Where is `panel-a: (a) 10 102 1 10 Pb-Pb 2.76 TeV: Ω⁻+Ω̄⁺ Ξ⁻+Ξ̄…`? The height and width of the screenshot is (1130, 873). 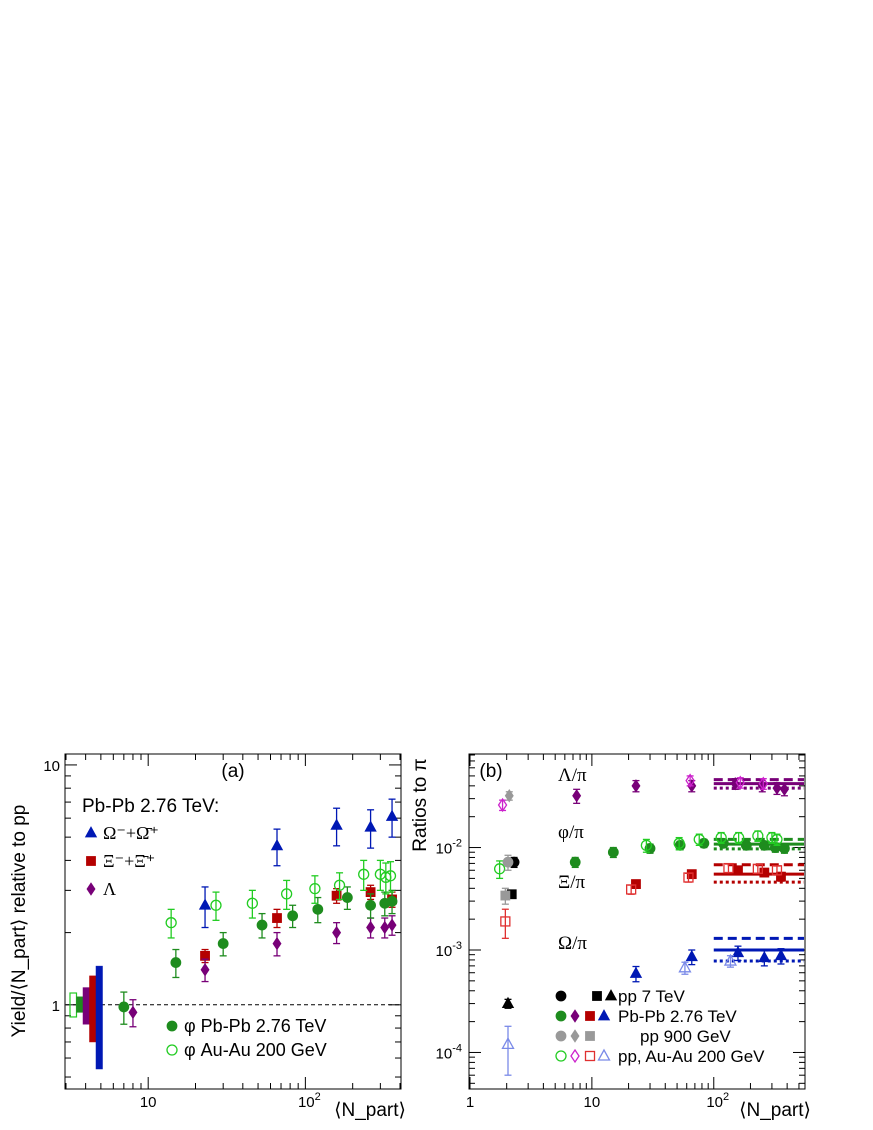 panel-a: (a) 10 102 1 10 Pb-Pb 2.76 TeV: Ω⁻+Ω̄⁺ Ξ⁻+Ξ̄… is located at coordinates (207, 937).